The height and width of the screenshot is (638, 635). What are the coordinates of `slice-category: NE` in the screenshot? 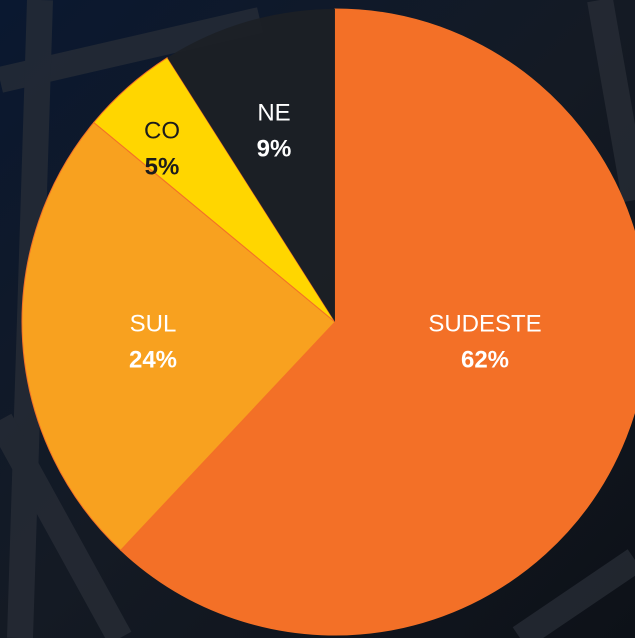 It's located at (273, 112).